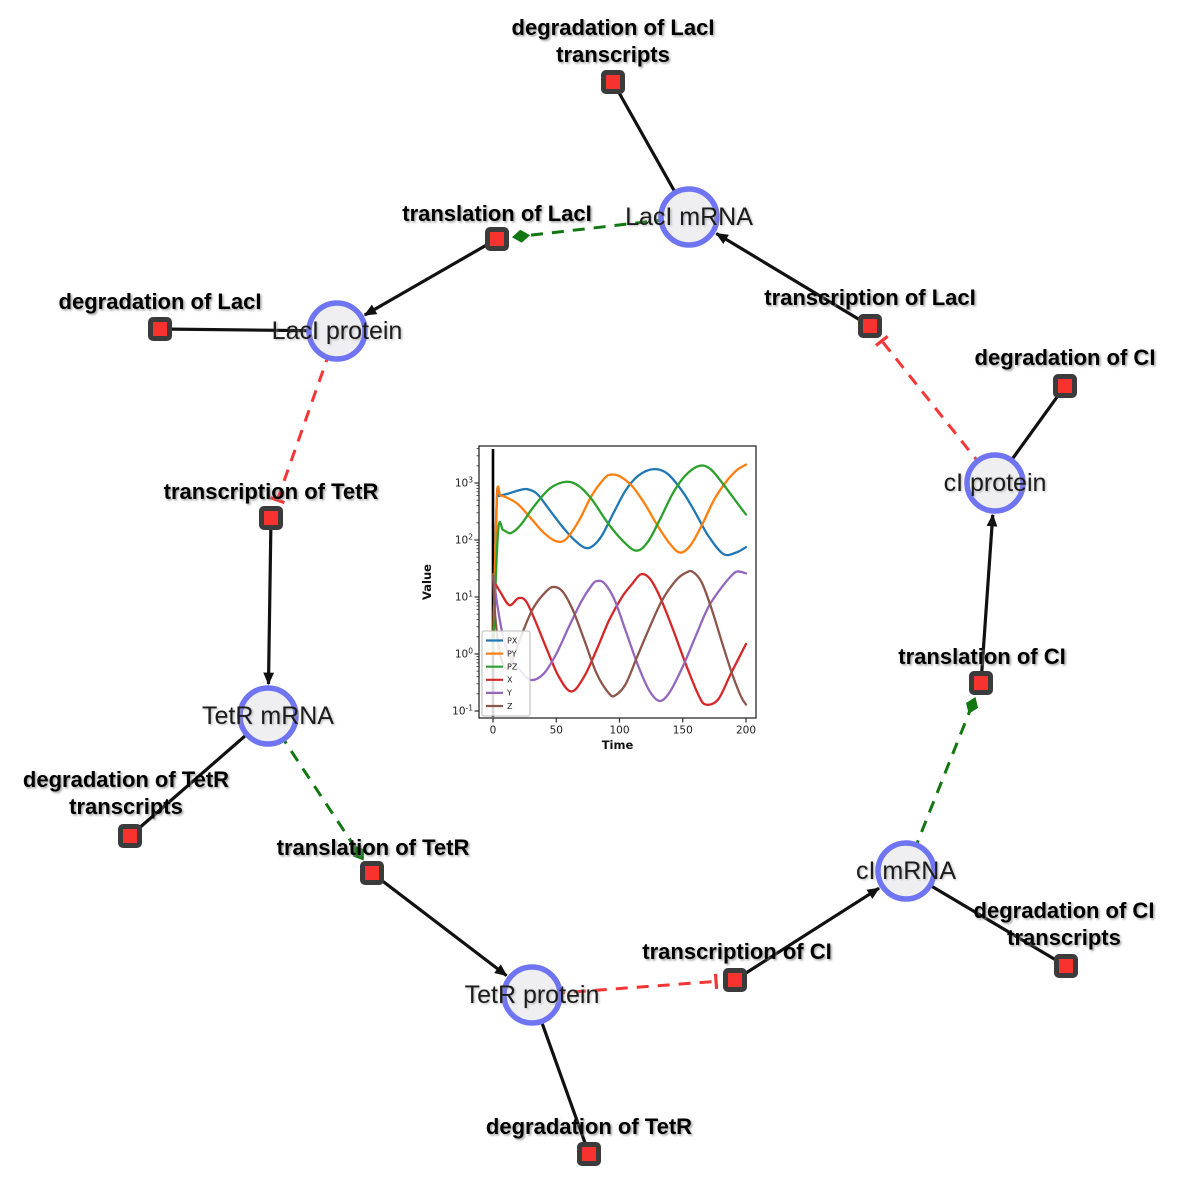  I want to click on reaction-label-deg-laci: degradation of LacI, so click(160, 301).